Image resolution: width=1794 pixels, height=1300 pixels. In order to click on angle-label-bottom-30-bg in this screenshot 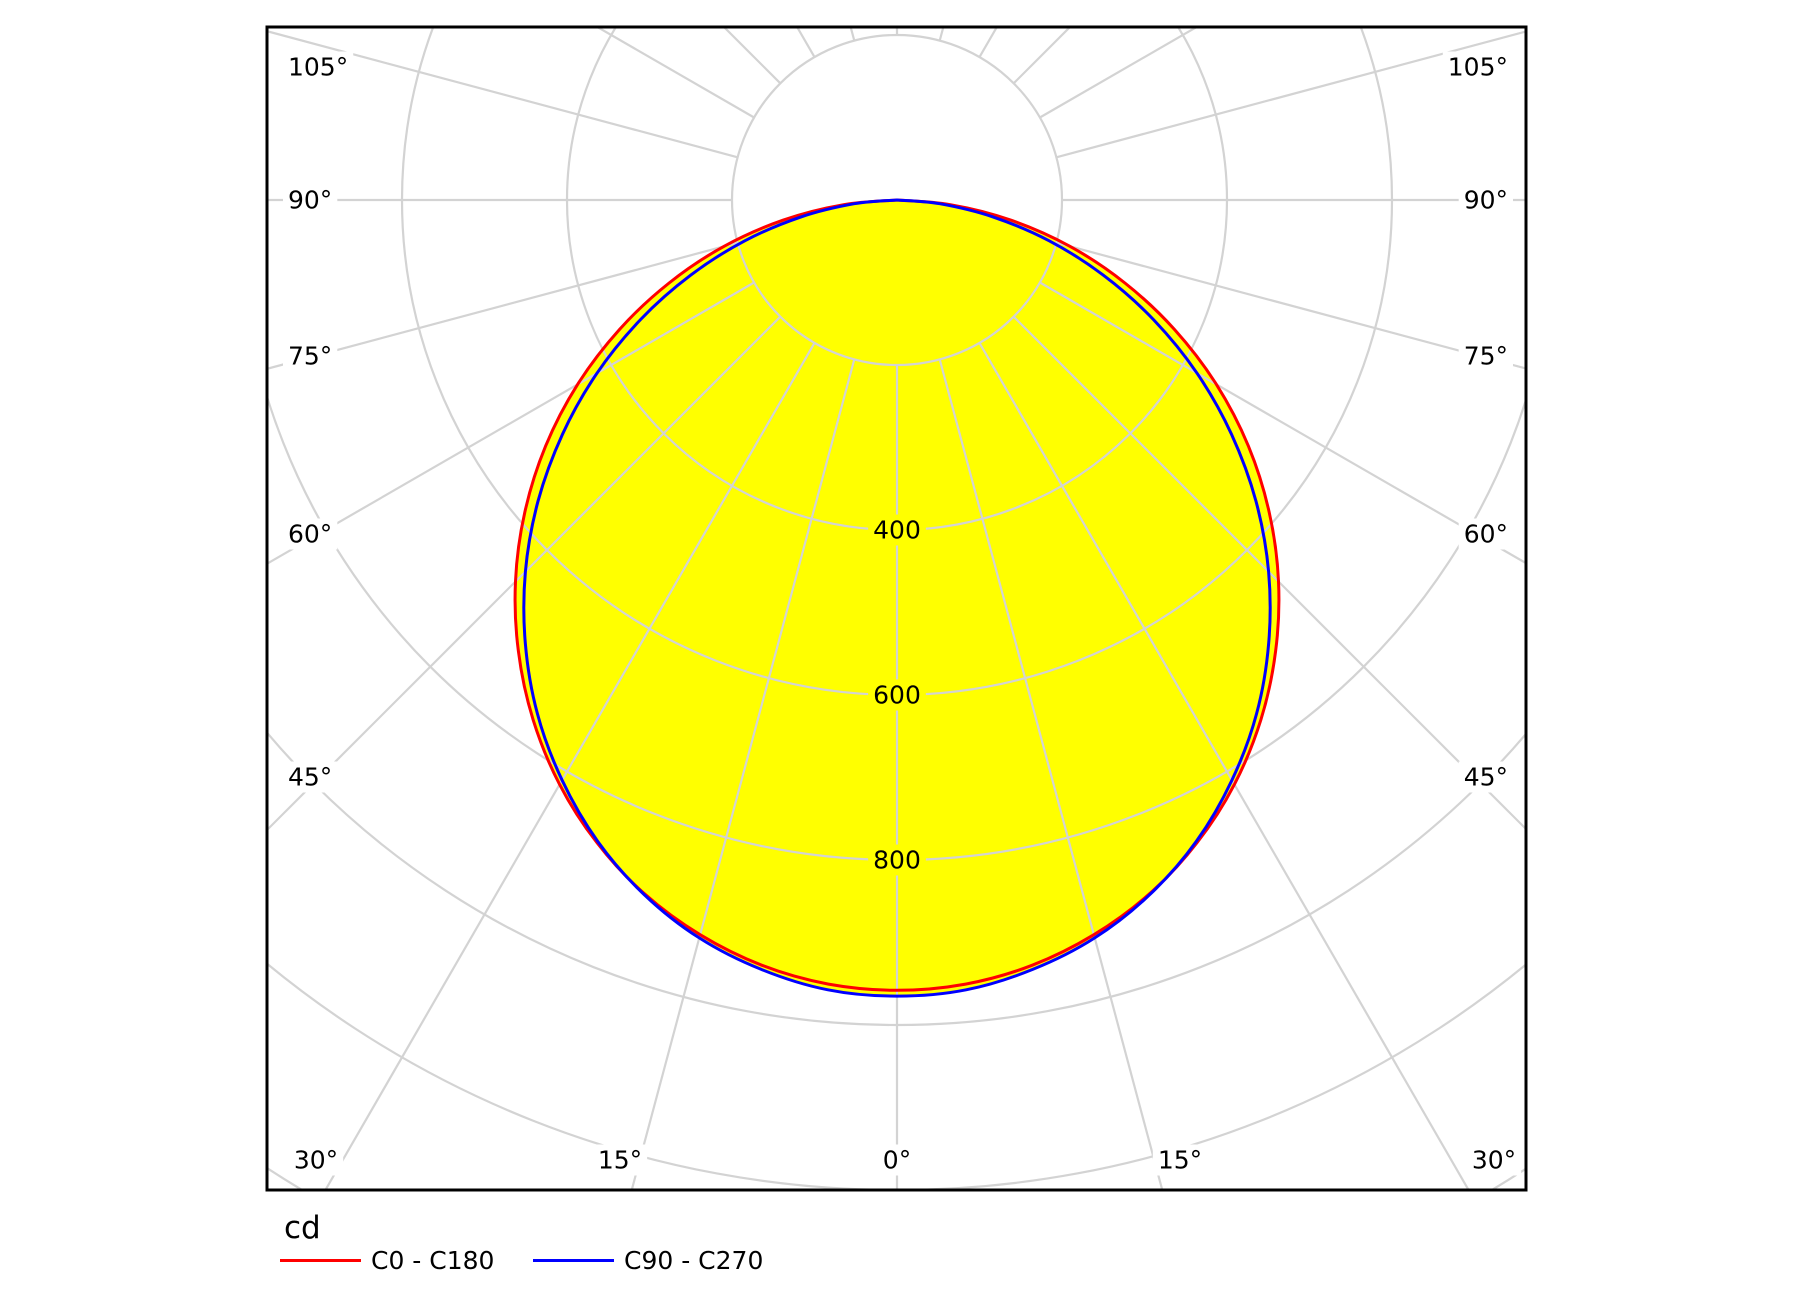, I will do `click(1494, 1160)`.